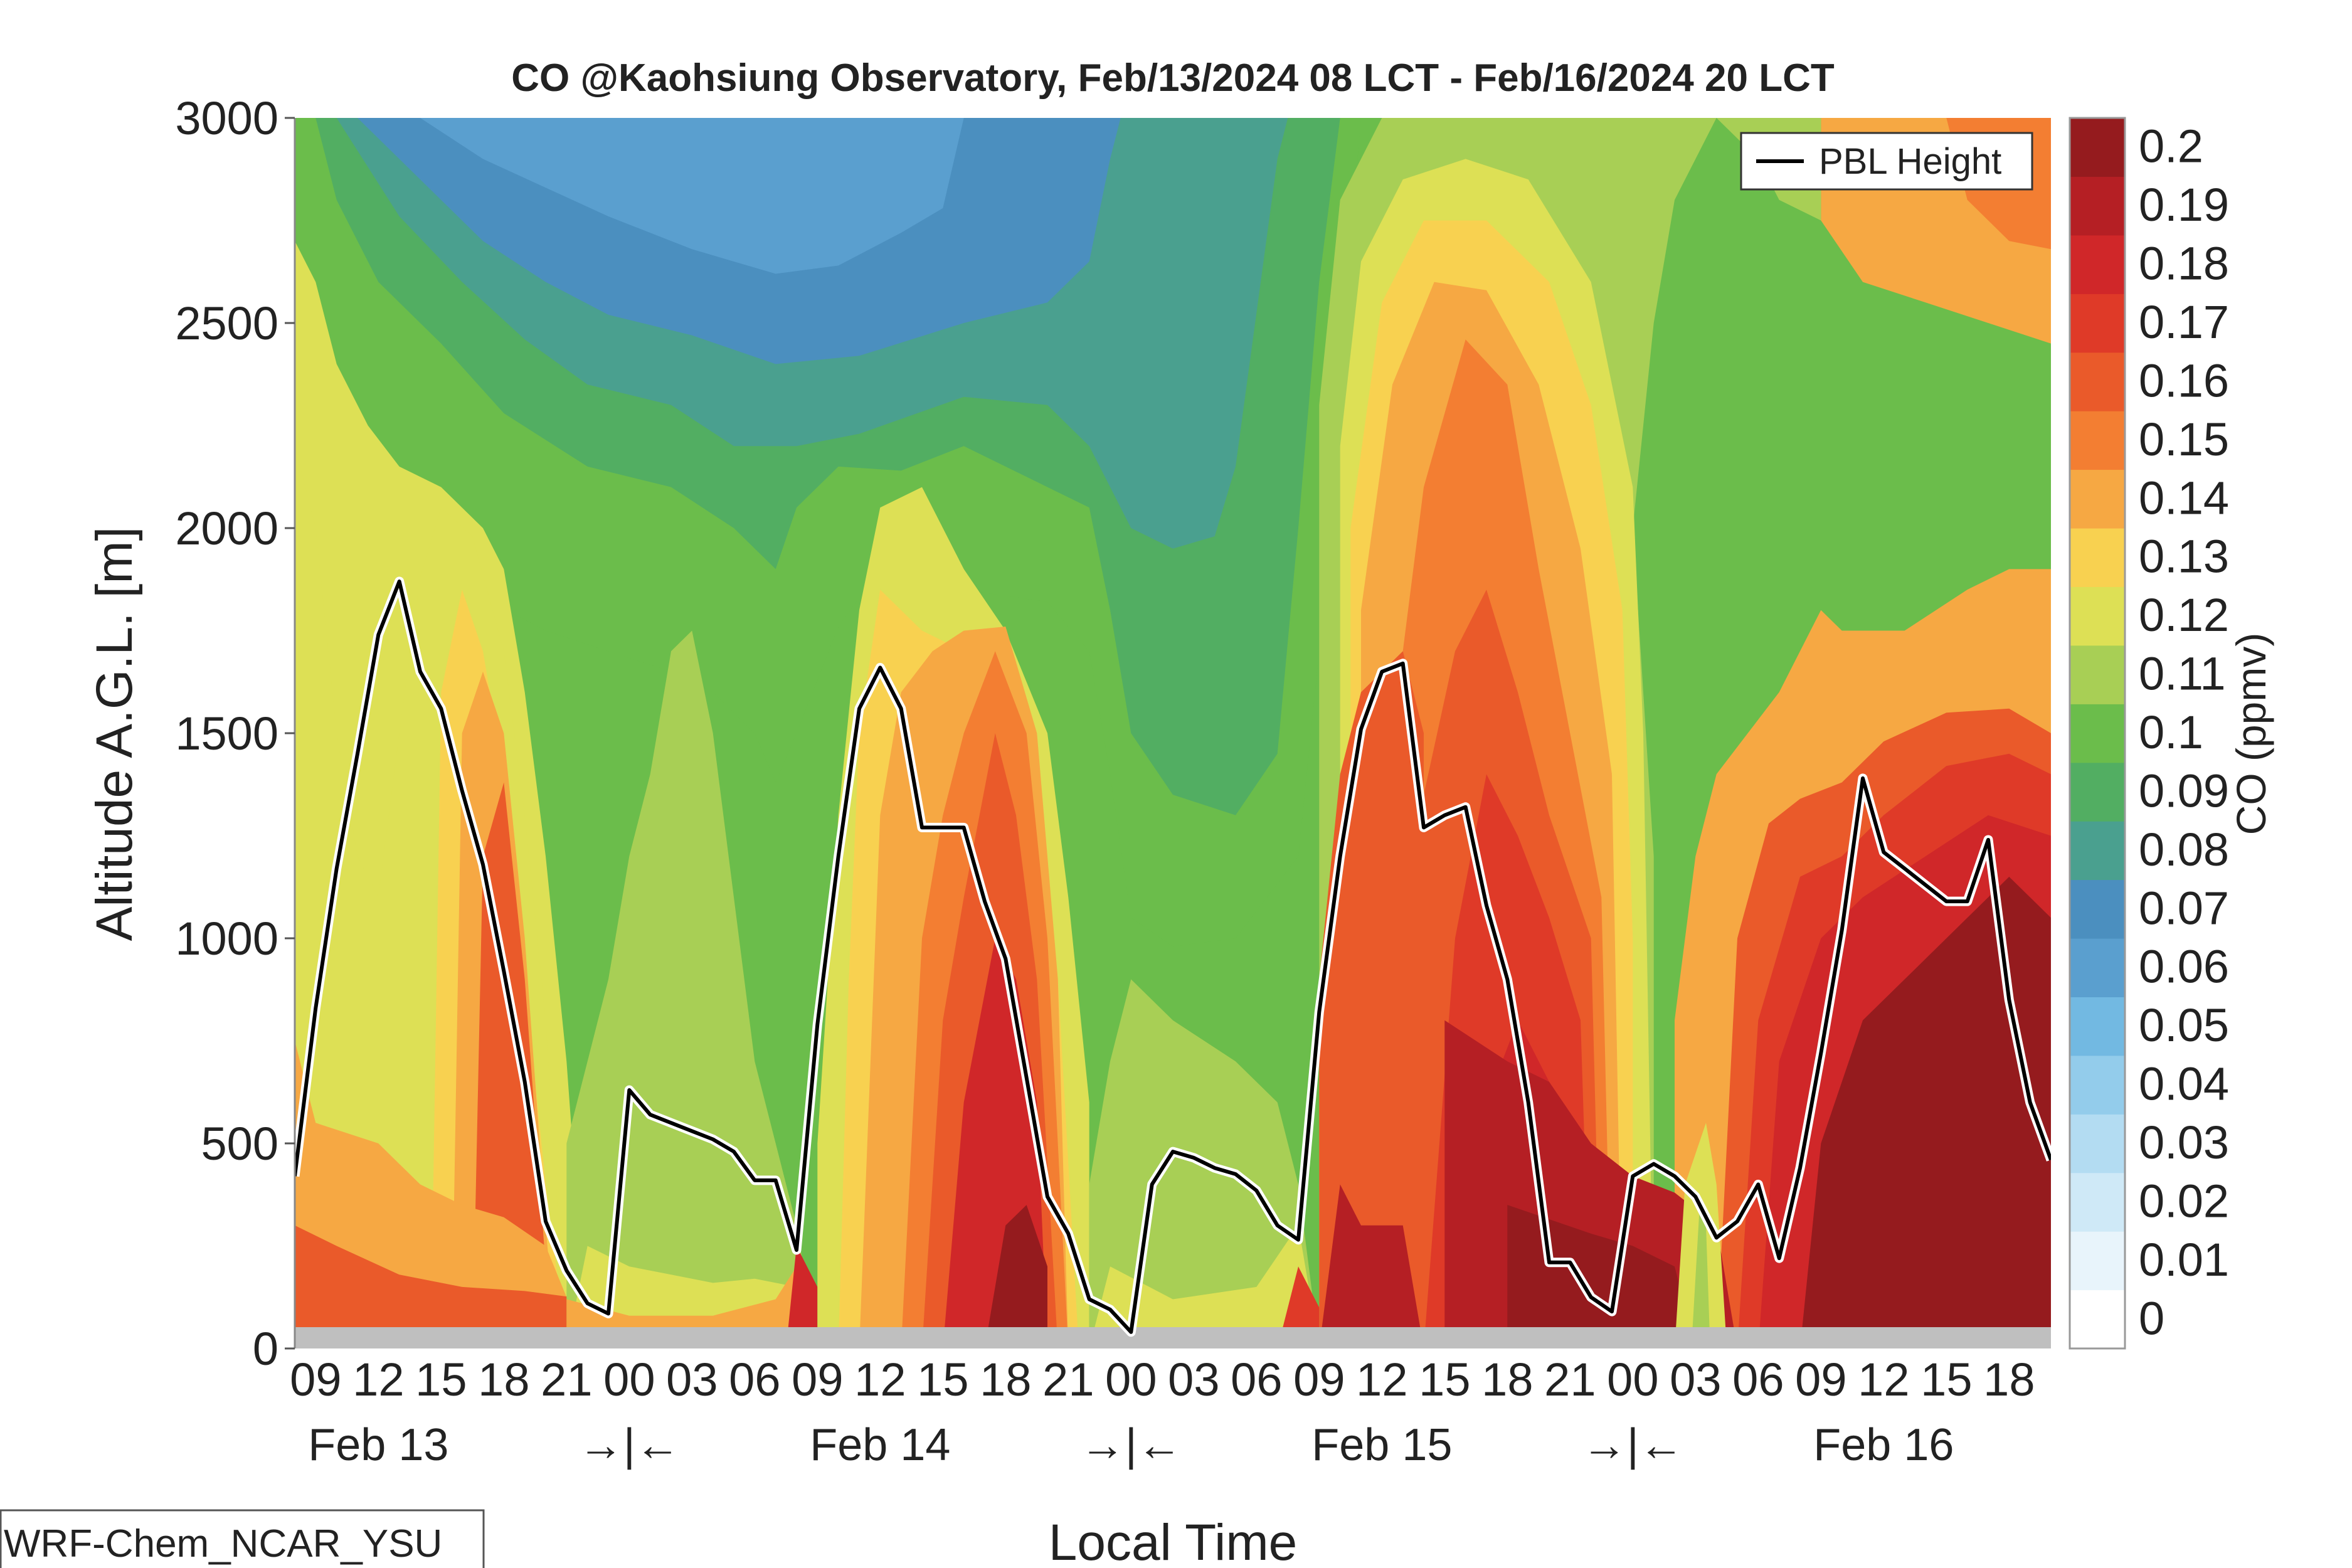 Image resolution: width=2352 pixels, height=1568 pixels. I want to click on field-0.20-night15, so click(1601, 1276).